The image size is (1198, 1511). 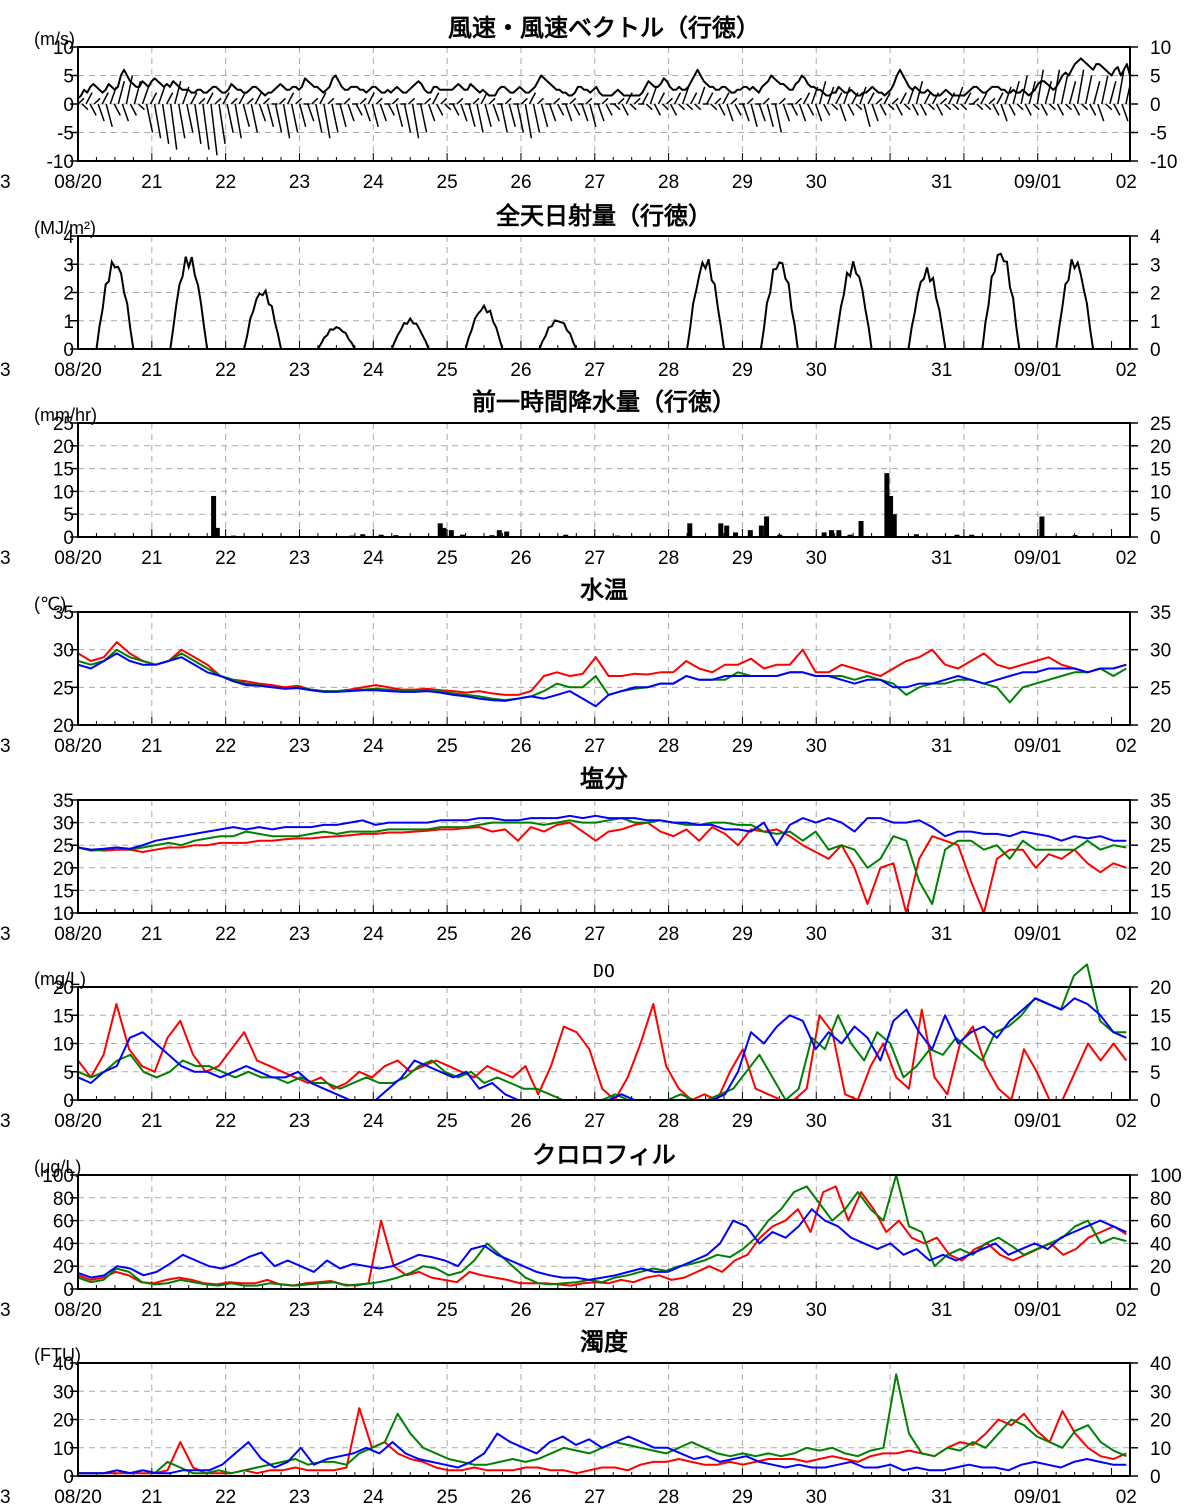 I want to click on y-tick-label-right: 25, so click(x=1160, y=688).